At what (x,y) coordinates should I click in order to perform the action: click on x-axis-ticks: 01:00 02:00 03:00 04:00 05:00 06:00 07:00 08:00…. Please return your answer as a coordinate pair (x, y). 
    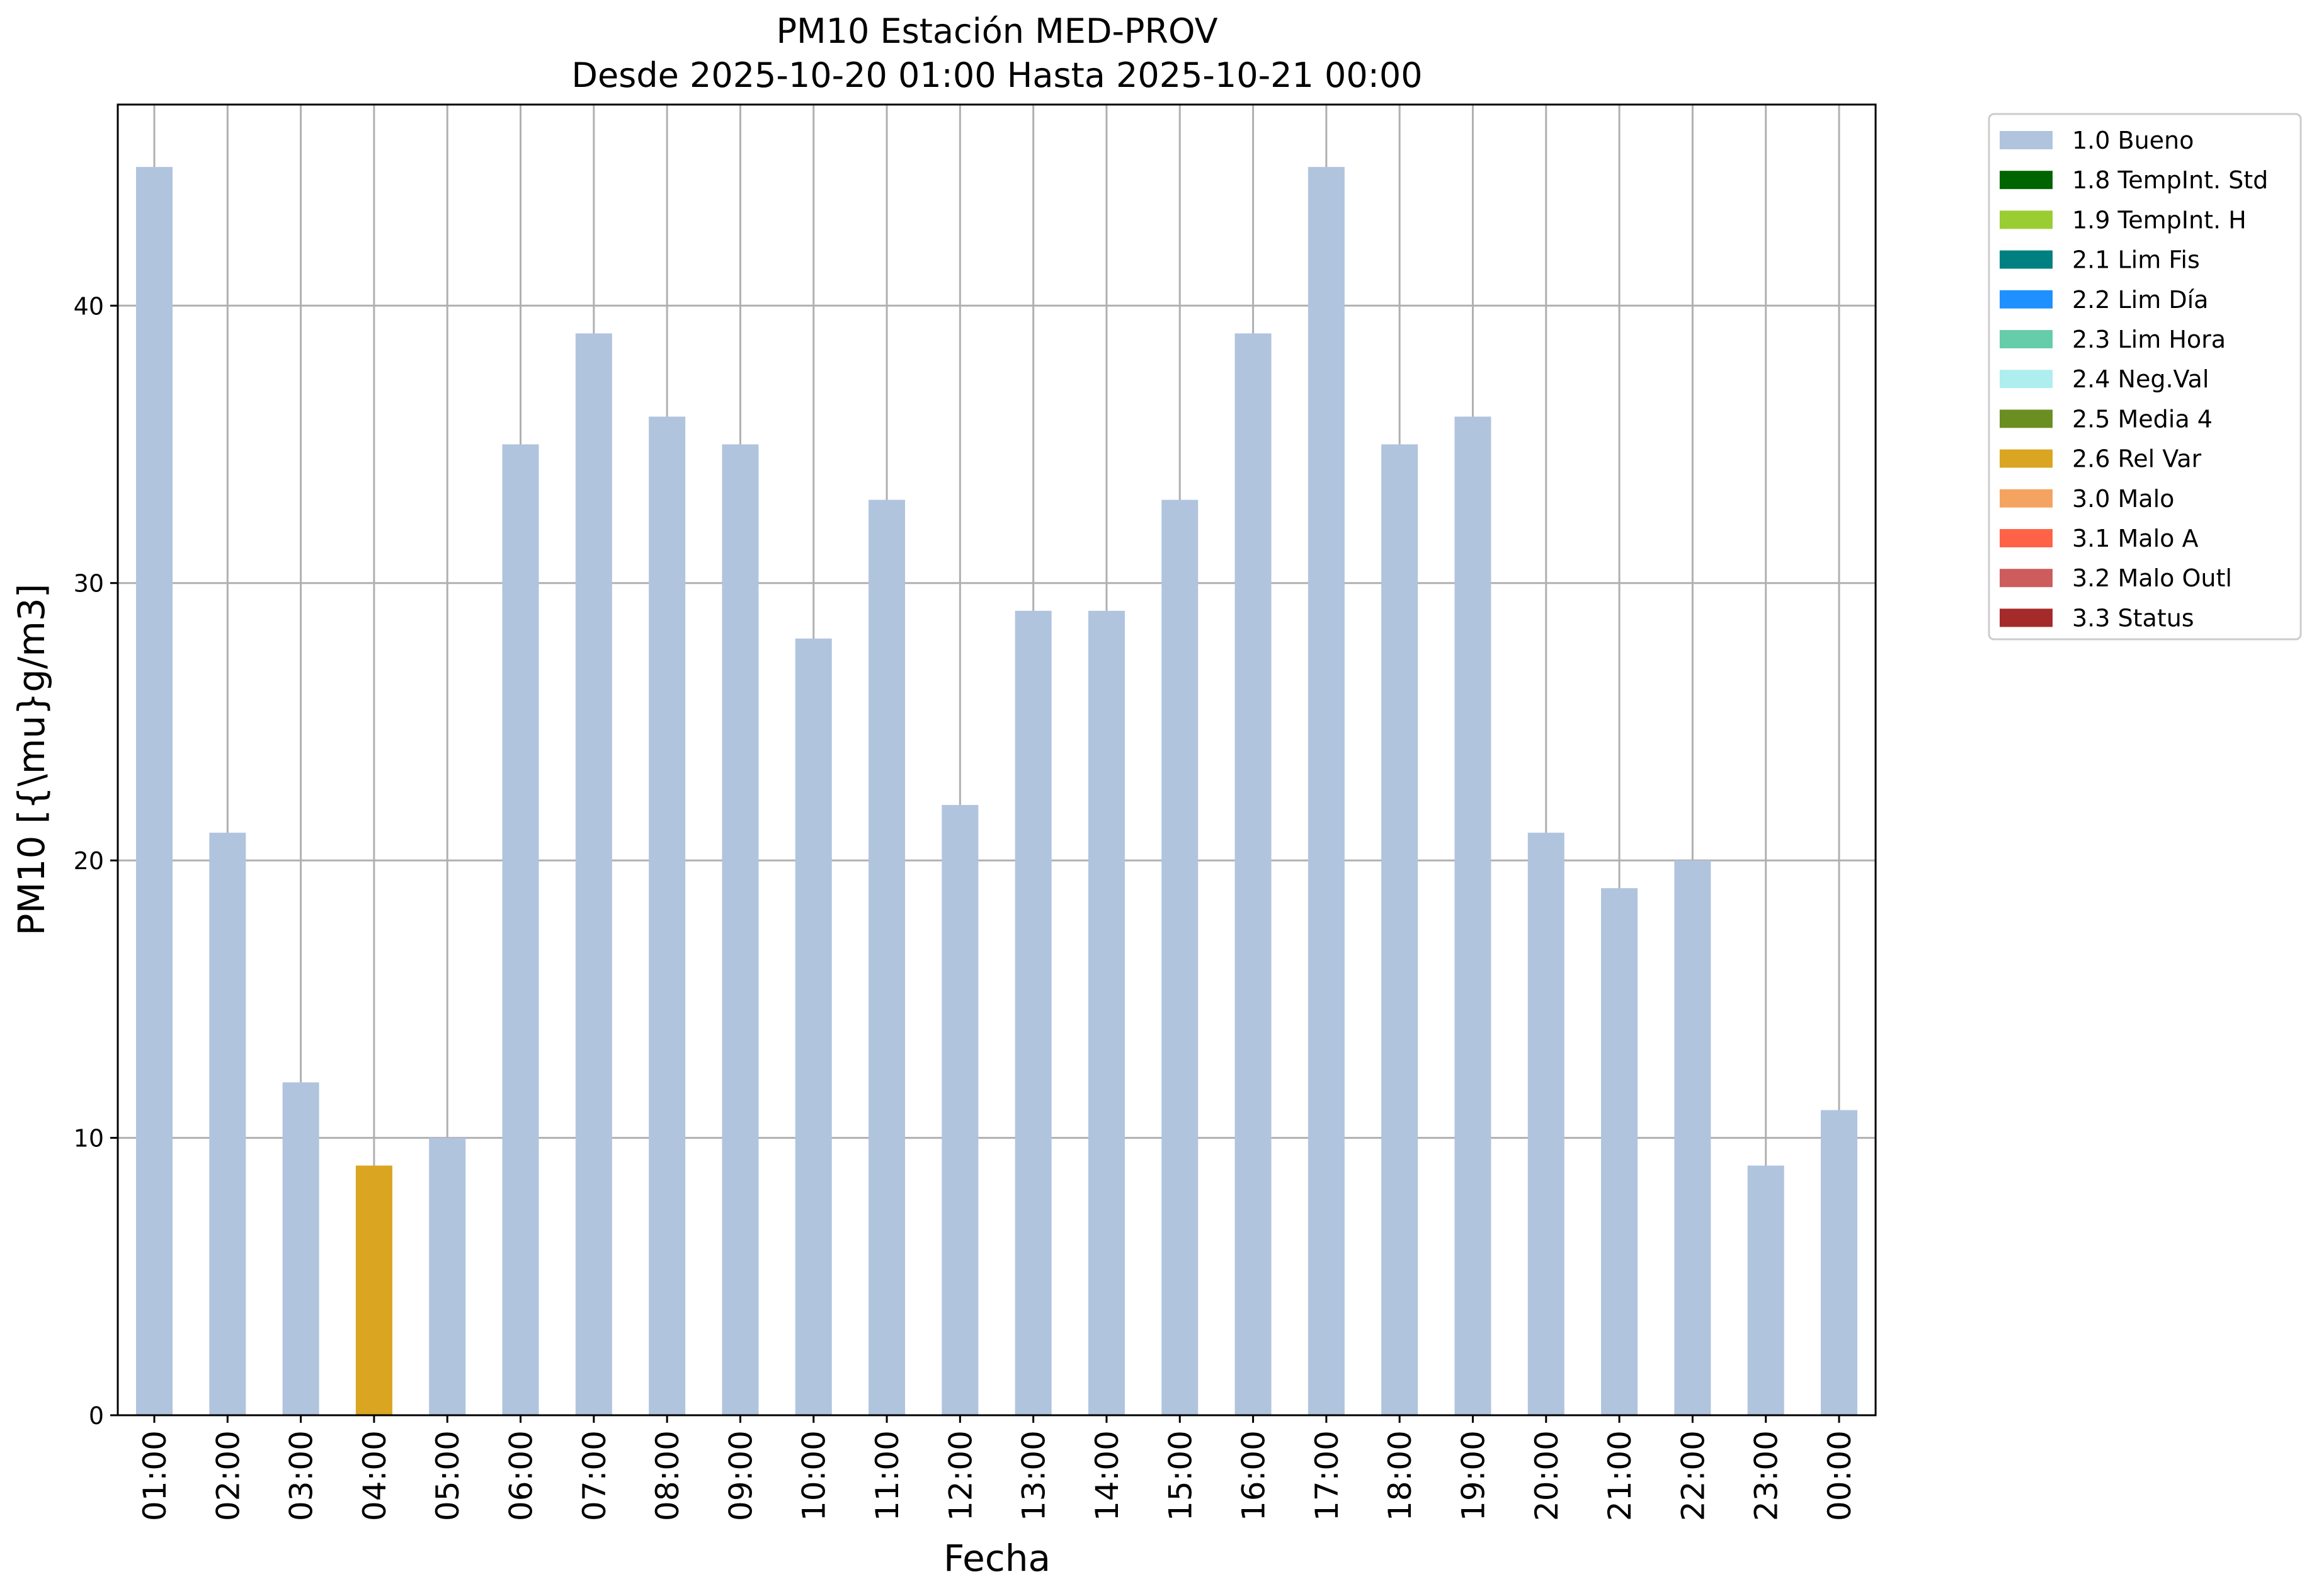
    Looking at the image, I should click on (997, 1468).